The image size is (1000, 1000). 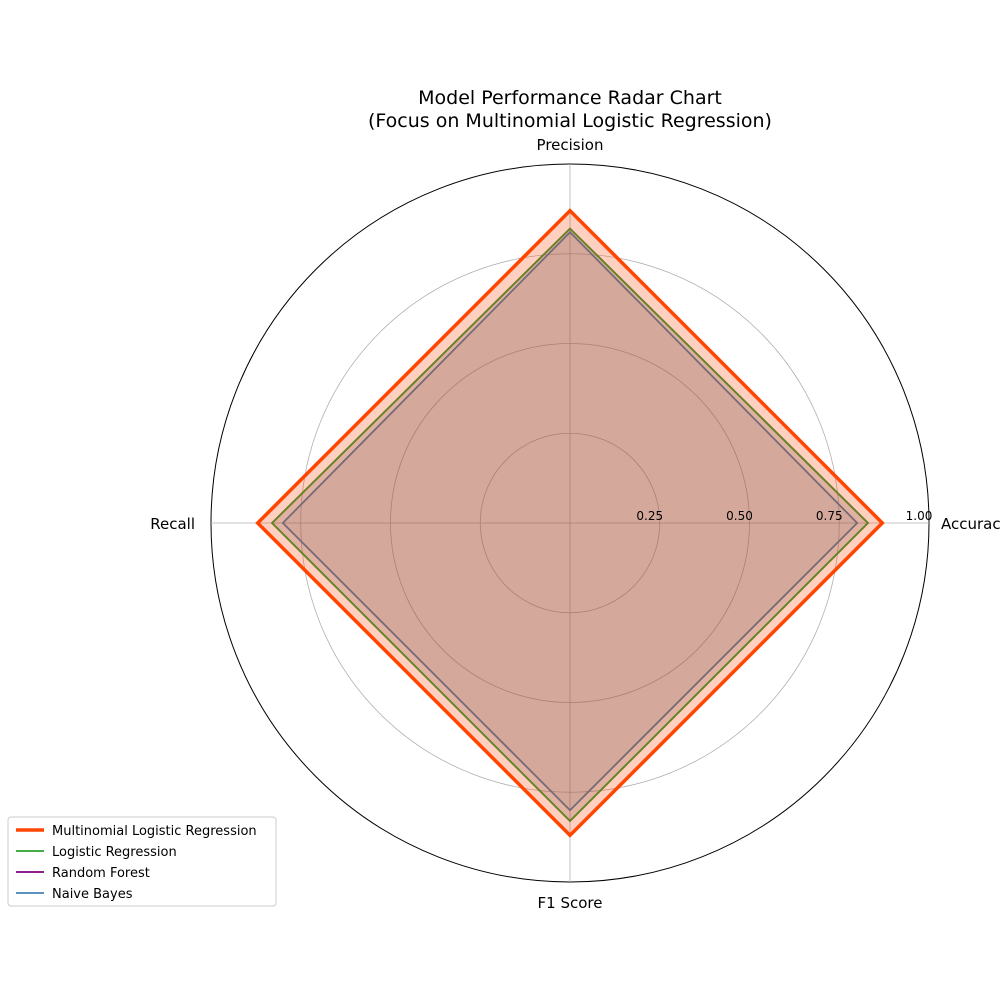 I want to click on legend-label-logistic-regression: Logistic Regression, so click(x=114, y=852).